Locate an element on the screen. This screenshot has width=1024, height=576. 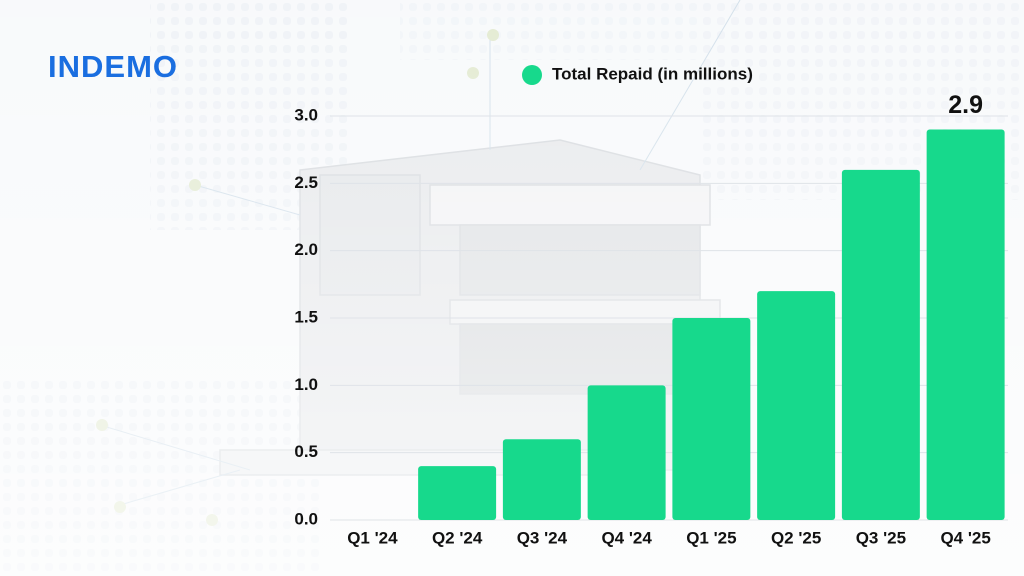
x-tick-label: Q4 '24 is located at coordinates (626, 537).